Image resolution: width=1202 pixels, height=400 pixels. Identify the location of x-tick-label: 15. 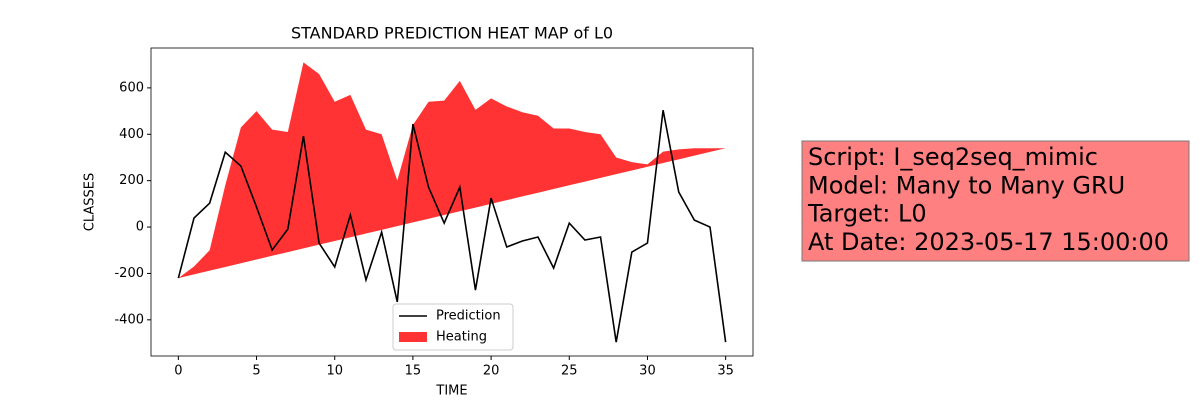
(413, 371).